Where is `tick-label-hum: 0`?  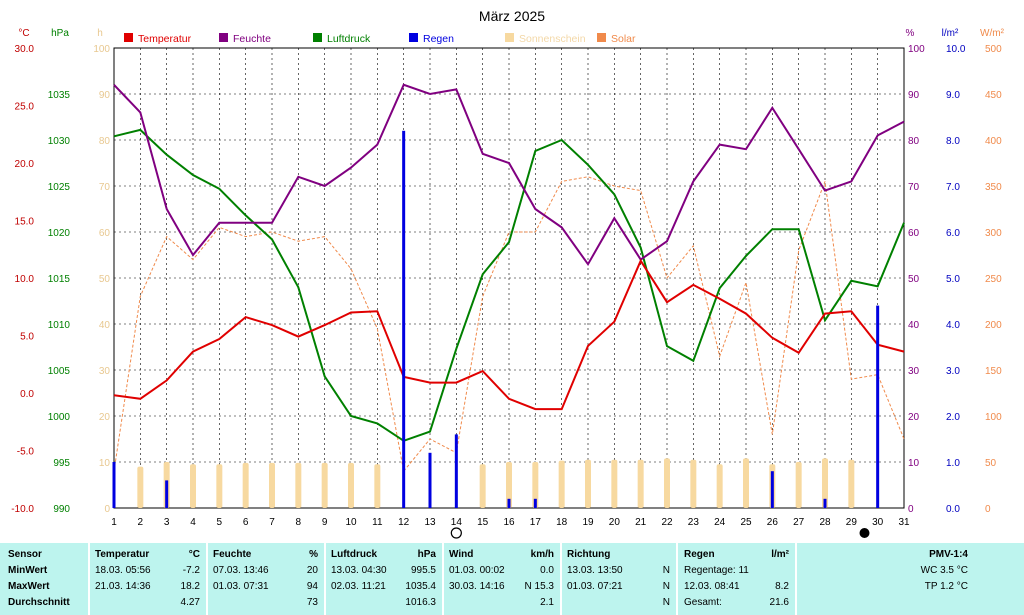 tick-label-hum: 0 is located at coordinates (911, 509).